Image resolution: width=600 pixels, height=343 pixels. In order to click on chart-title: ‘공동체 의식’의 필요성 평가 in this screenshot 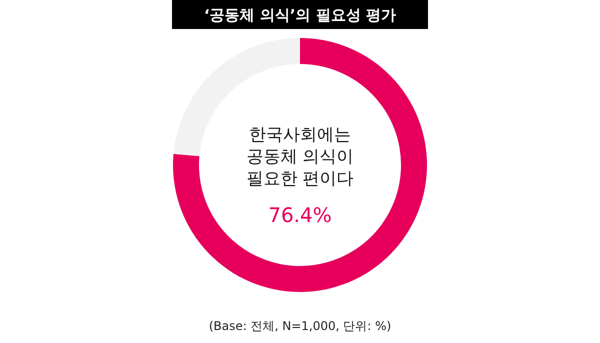, I will do `click(300, 15)`.